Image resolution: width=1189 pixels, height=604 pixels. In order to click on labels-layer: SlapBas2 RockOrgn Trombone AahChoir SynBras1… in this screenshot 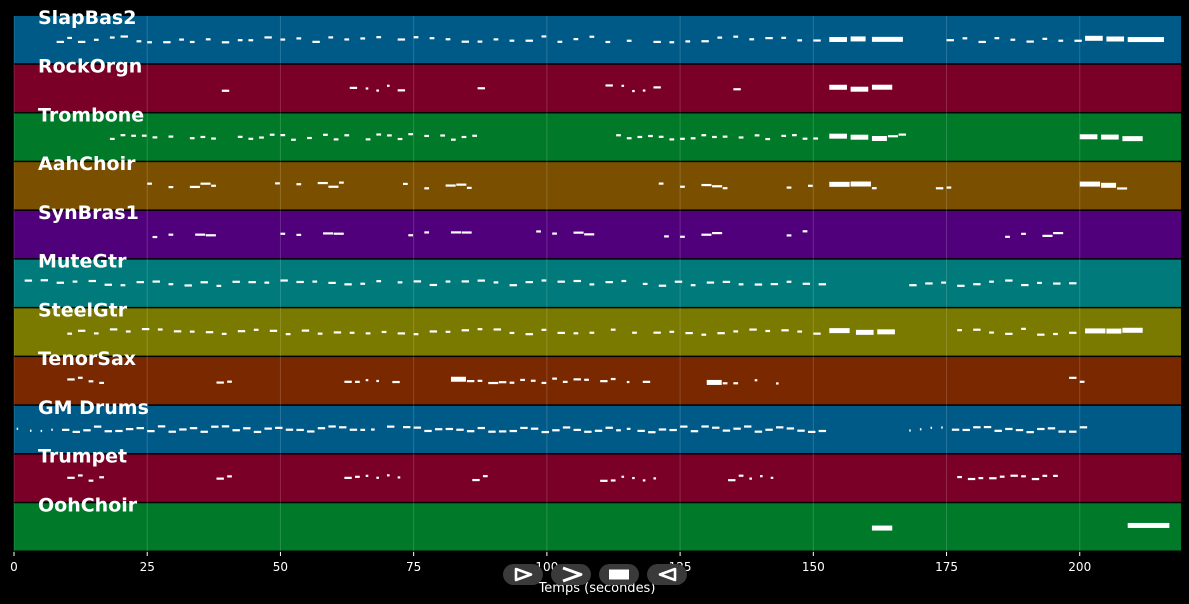, I will do `click(93, 261)`.